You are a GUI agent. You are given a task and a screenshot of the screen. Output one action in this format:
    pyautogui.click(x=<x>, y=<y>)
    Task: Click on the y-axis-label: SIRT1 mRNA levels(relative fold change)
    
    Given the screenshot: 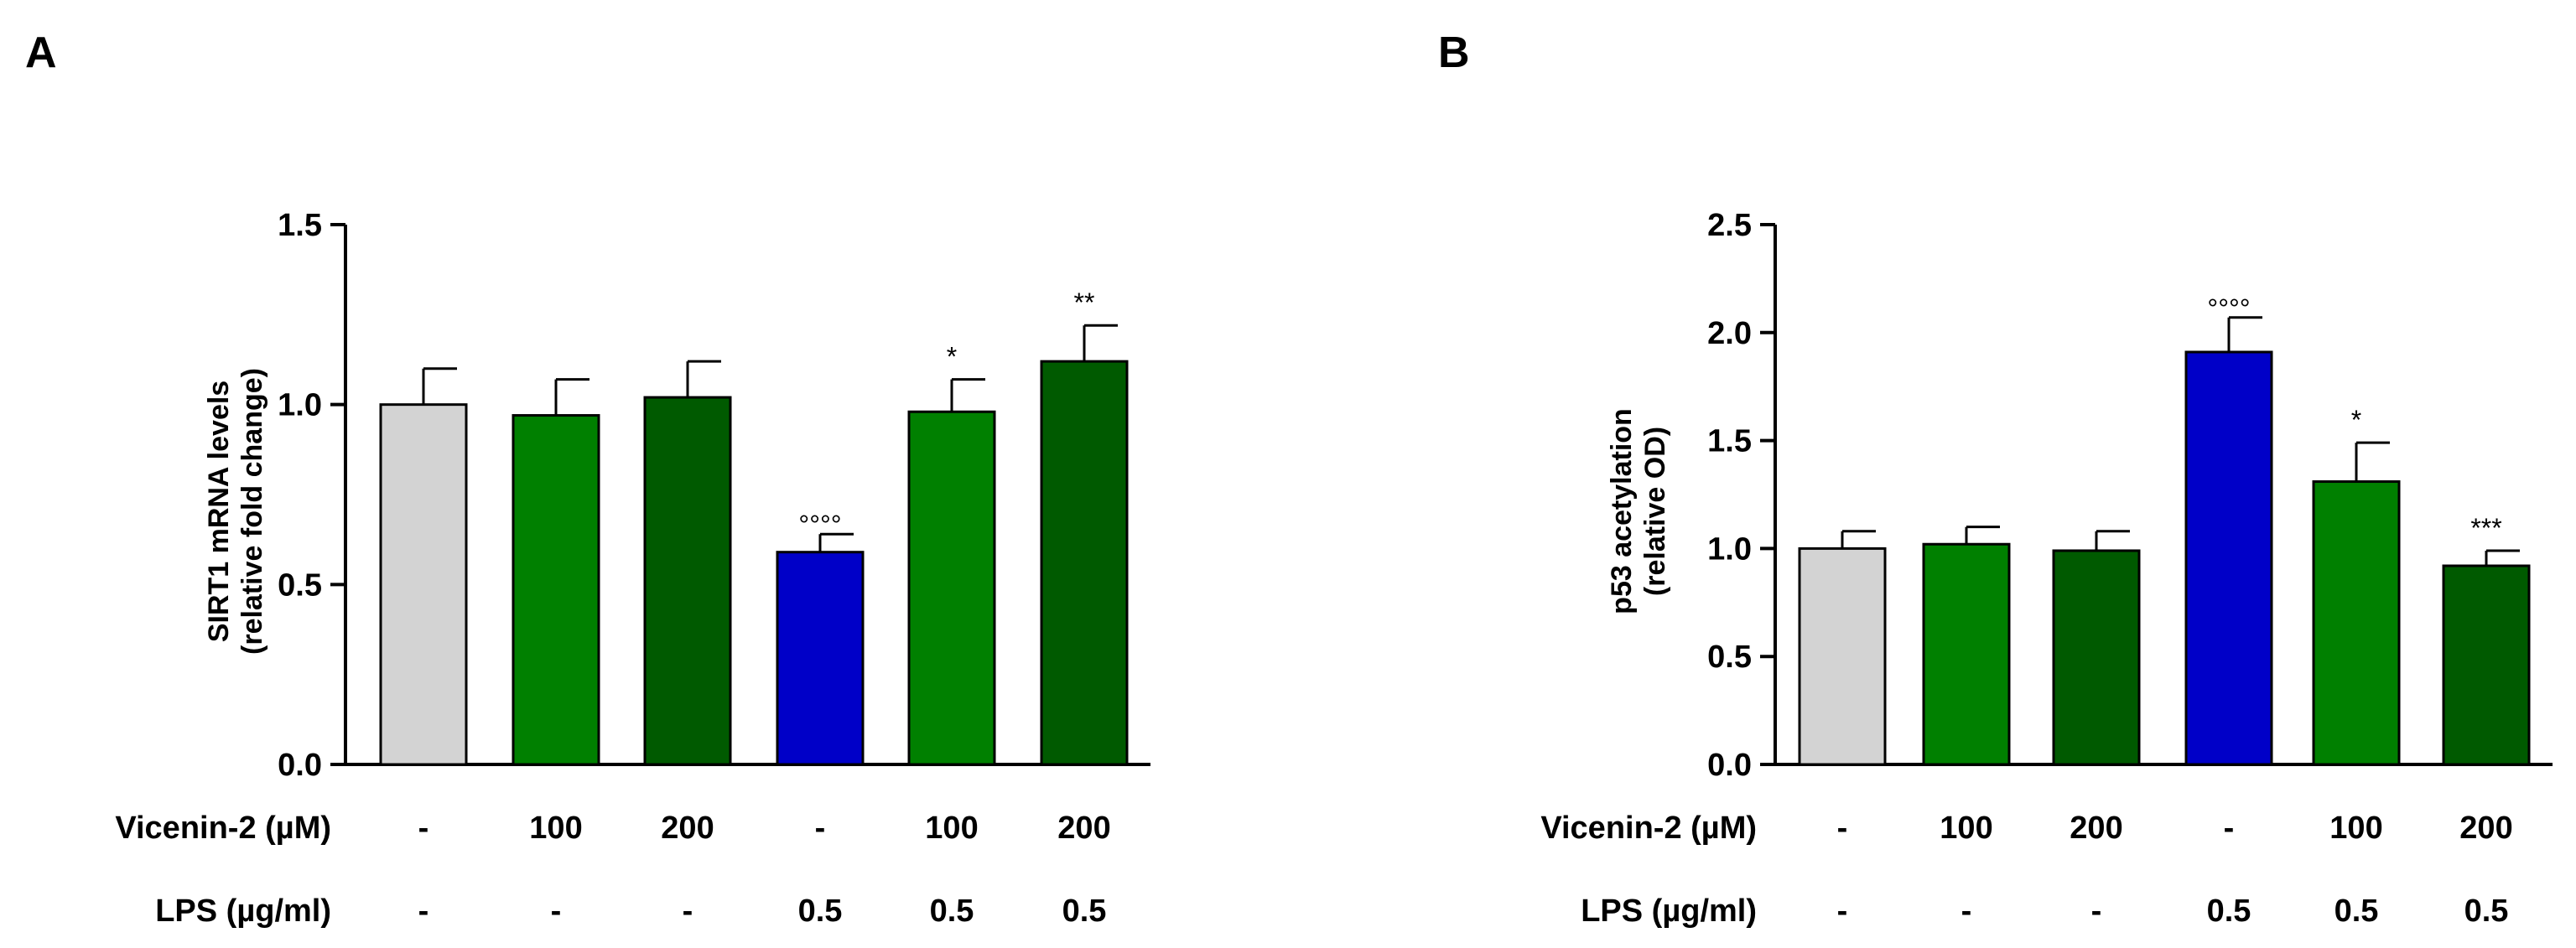 What is the action you would take?
    pyautogui.click(x=235, y=511)
    